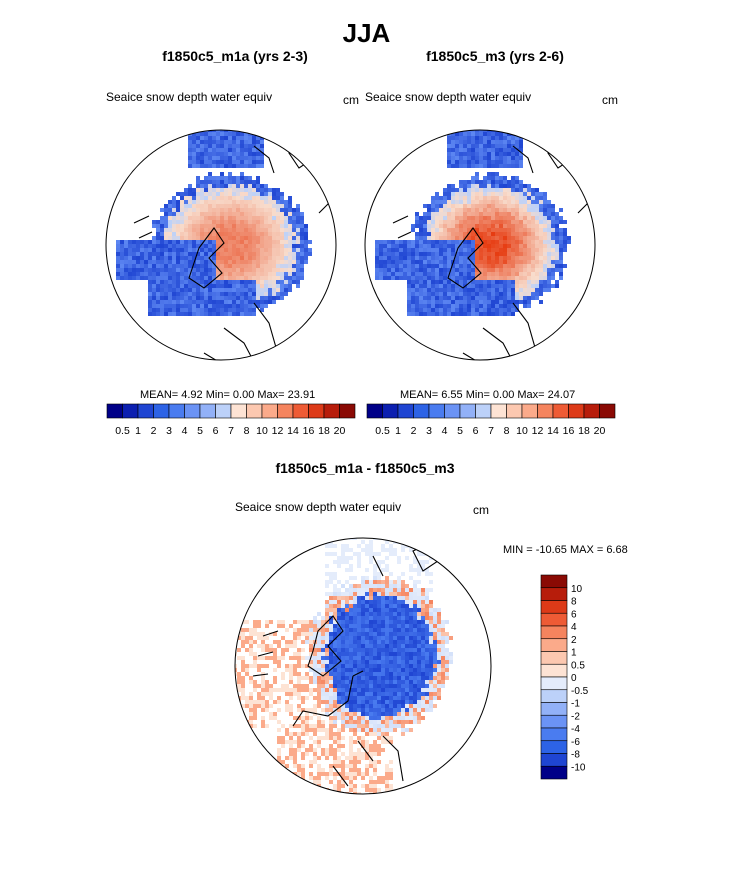 The height and width of the screenshot is (882, 733). What do you see at coordinates (575, 742) in the screenshot?
I see `diff-colorbar-tick-label: -6` at bounding box center [575, 742].